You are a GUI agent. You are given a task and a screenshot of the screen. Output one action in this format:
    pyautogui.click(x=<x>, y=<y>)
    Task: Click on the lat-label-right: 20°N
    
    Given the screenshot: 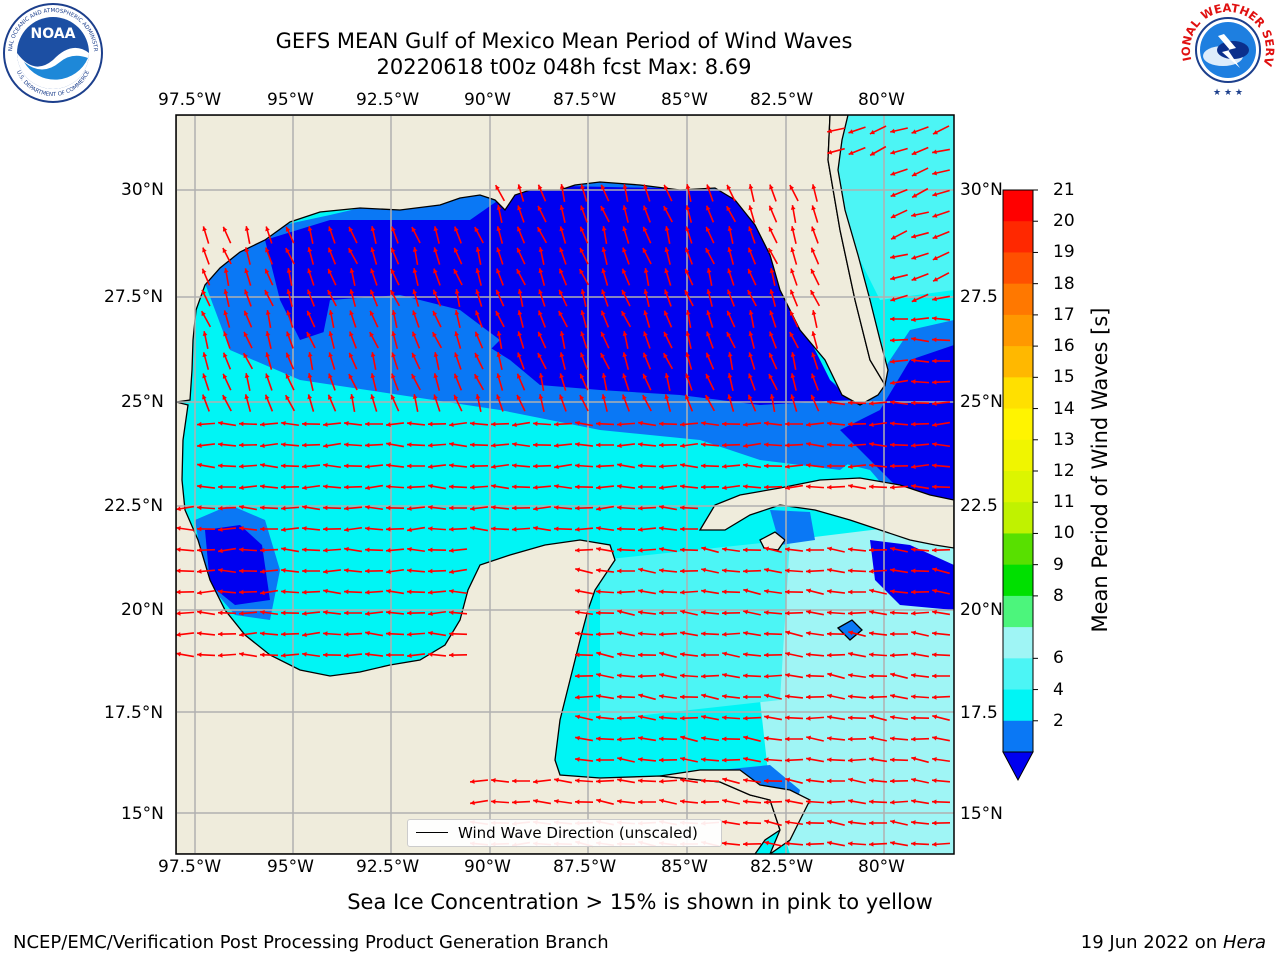 What is the action you would take?
    pyautogui.click(x=981, y=610)
    